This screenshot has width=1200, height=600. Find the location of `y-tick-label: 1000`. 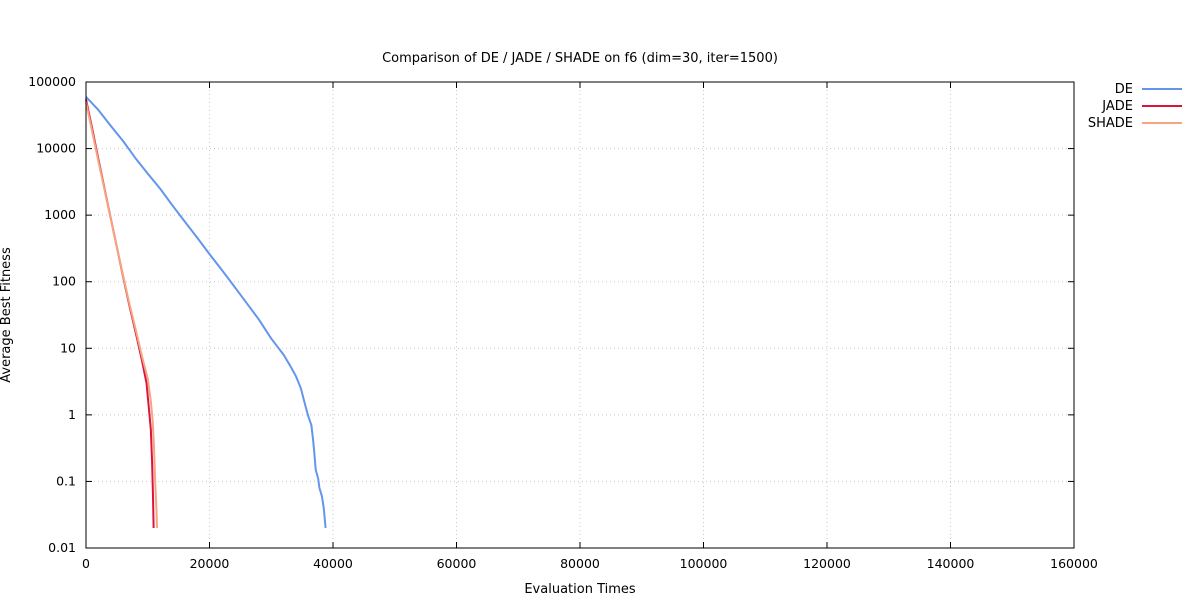

y-tick-label: 1000 is located at coordinates (60, 214).